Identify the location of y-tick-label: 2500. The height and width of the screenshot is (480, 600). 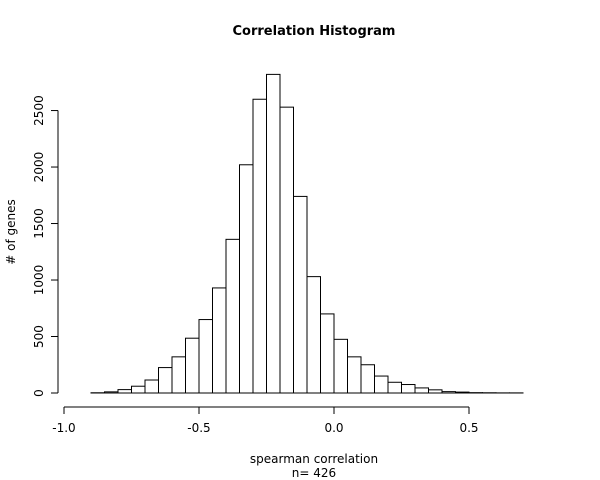
(39, 110).